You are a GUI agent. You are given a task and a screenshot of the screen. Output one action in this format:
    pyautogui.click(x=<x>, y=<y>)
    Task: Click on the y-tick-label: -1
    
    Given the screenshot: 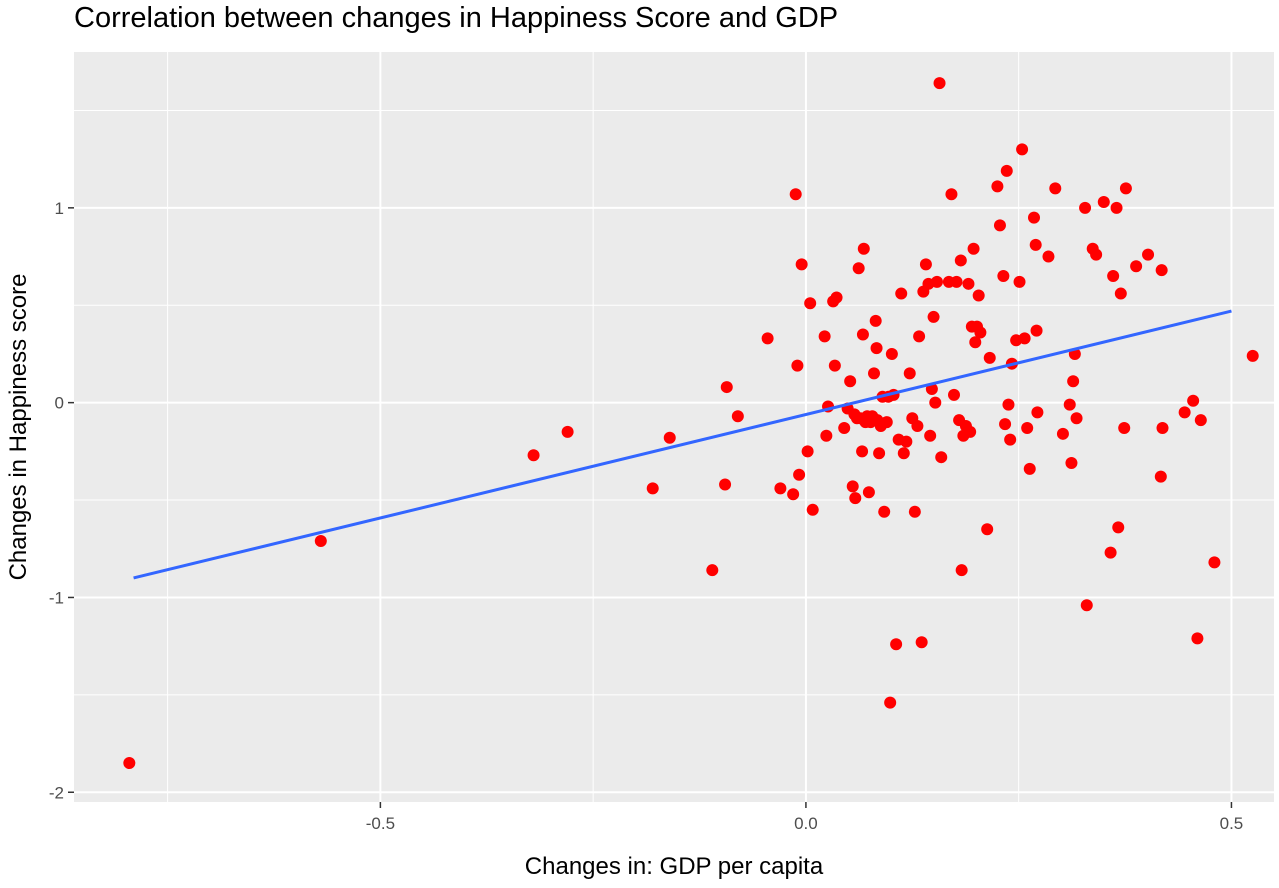 What is the action you would take?
    pyautogui.click(x=56, y=597)
    